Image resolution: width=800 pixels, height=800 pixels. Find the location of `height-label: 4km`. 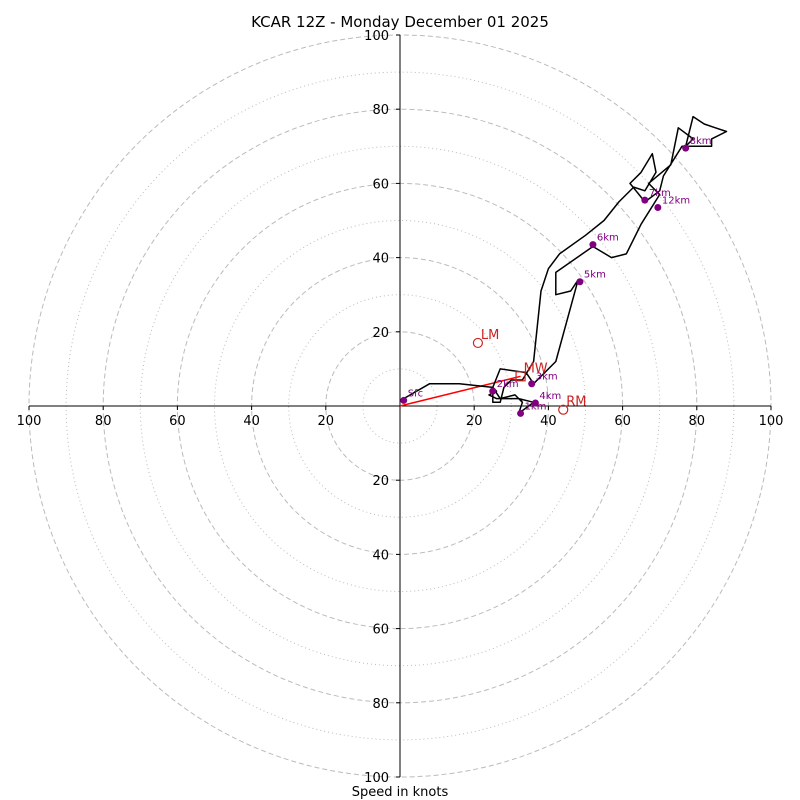

height-label: 4km is located at coordinates (550, 396).